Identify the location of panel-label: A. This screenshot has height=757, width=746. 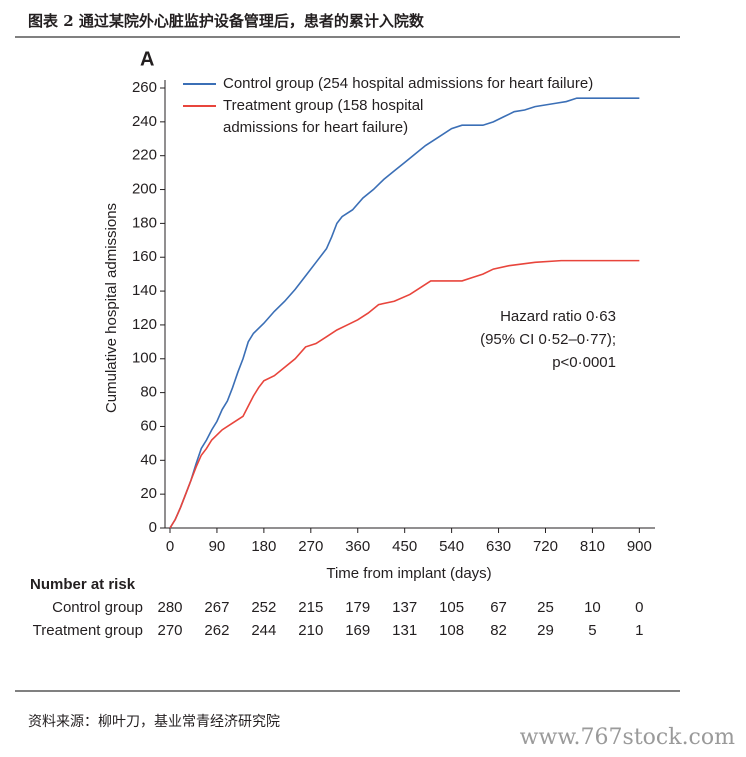
(147, 59).